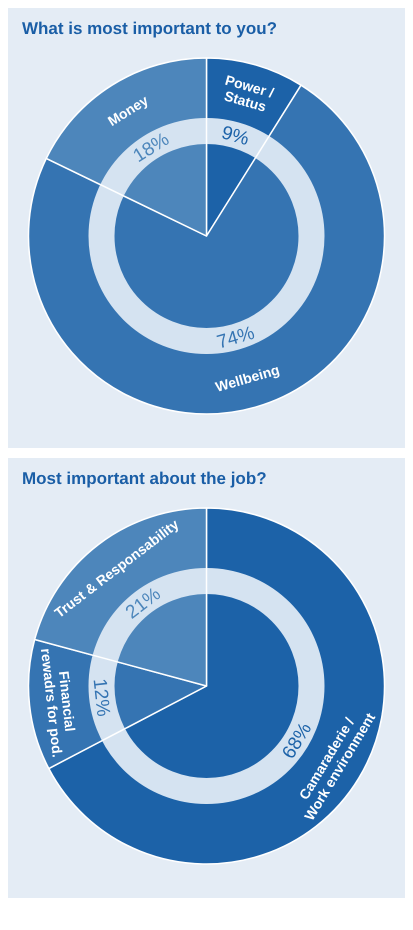 Image resolution: width=413 pixels, height=930 pixels. What do you see at coordinates (58, 703) in the screenshot?
I see `slice-label: Financial rewadrs for pod.` at bounding box center [58, 703].